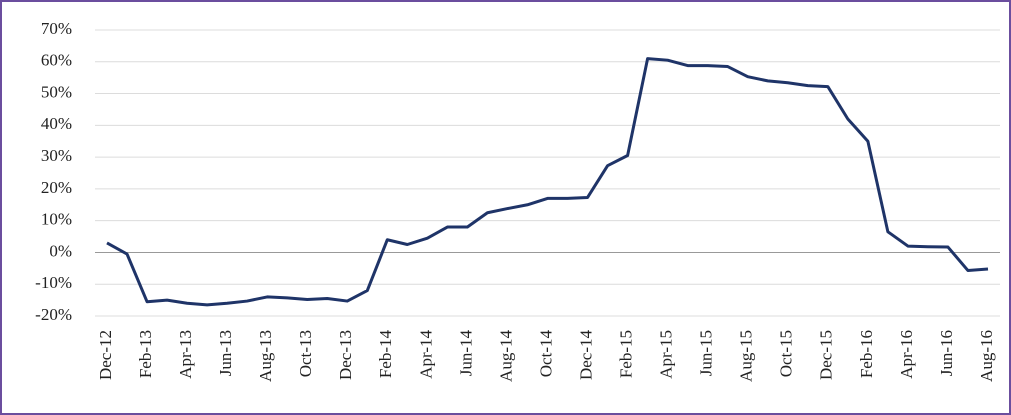  I want to click on y-tick-label: 70%, so click(56, 28).